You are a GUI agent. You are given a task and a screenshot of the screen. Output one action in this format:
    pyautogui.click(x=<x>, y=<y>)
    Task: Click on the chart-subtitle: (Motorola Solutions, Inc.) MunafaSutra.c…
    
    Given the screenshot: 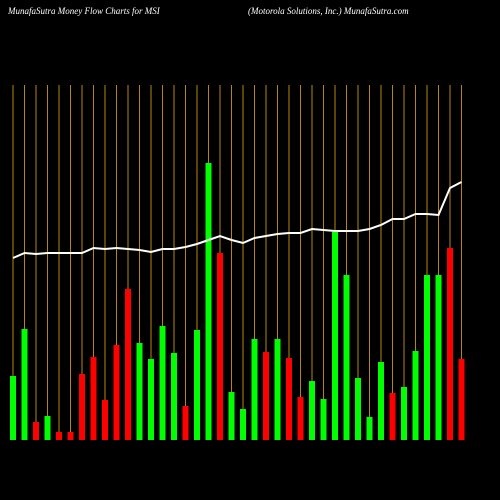 What is the action you would take?
    pyautogui.click(x=328, y=11)
    